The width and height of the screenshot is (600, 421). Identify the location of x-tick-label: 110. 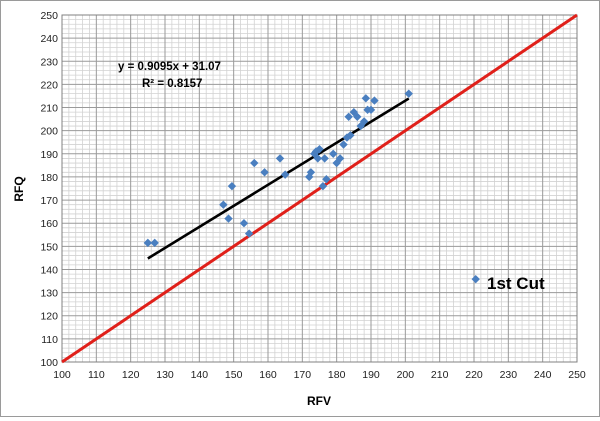
(96, 375).